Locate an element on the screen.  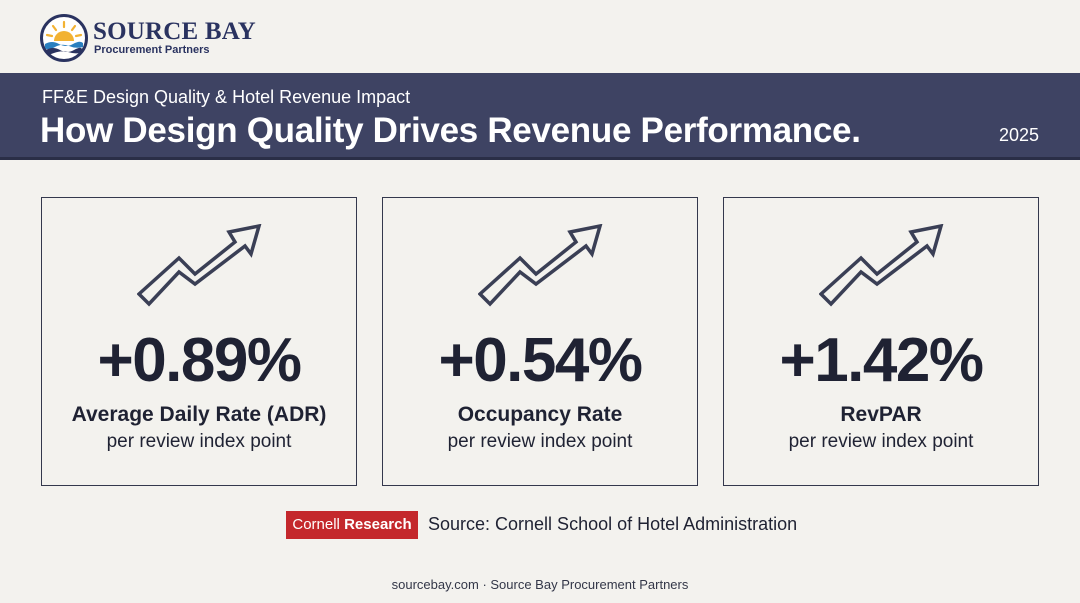
badge-label-institution: Cornell is located at coordinates (316, 524).